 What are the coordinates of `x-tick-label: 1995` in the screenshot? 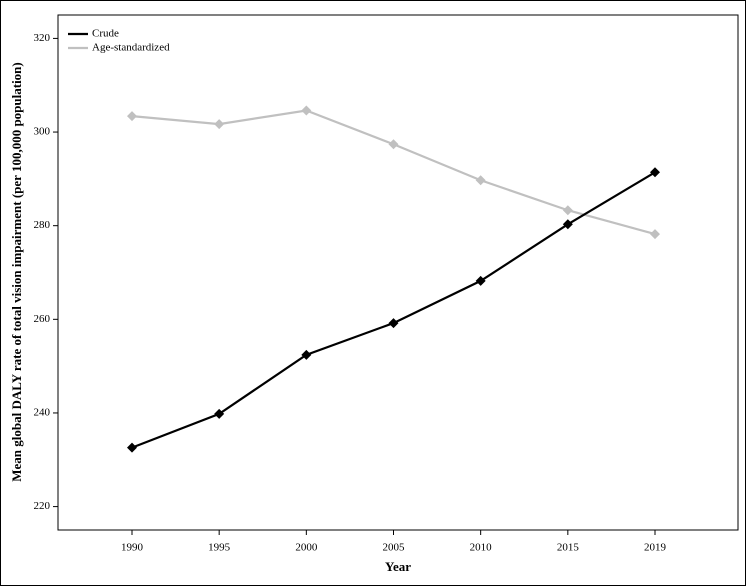 It's located at (219, 548).